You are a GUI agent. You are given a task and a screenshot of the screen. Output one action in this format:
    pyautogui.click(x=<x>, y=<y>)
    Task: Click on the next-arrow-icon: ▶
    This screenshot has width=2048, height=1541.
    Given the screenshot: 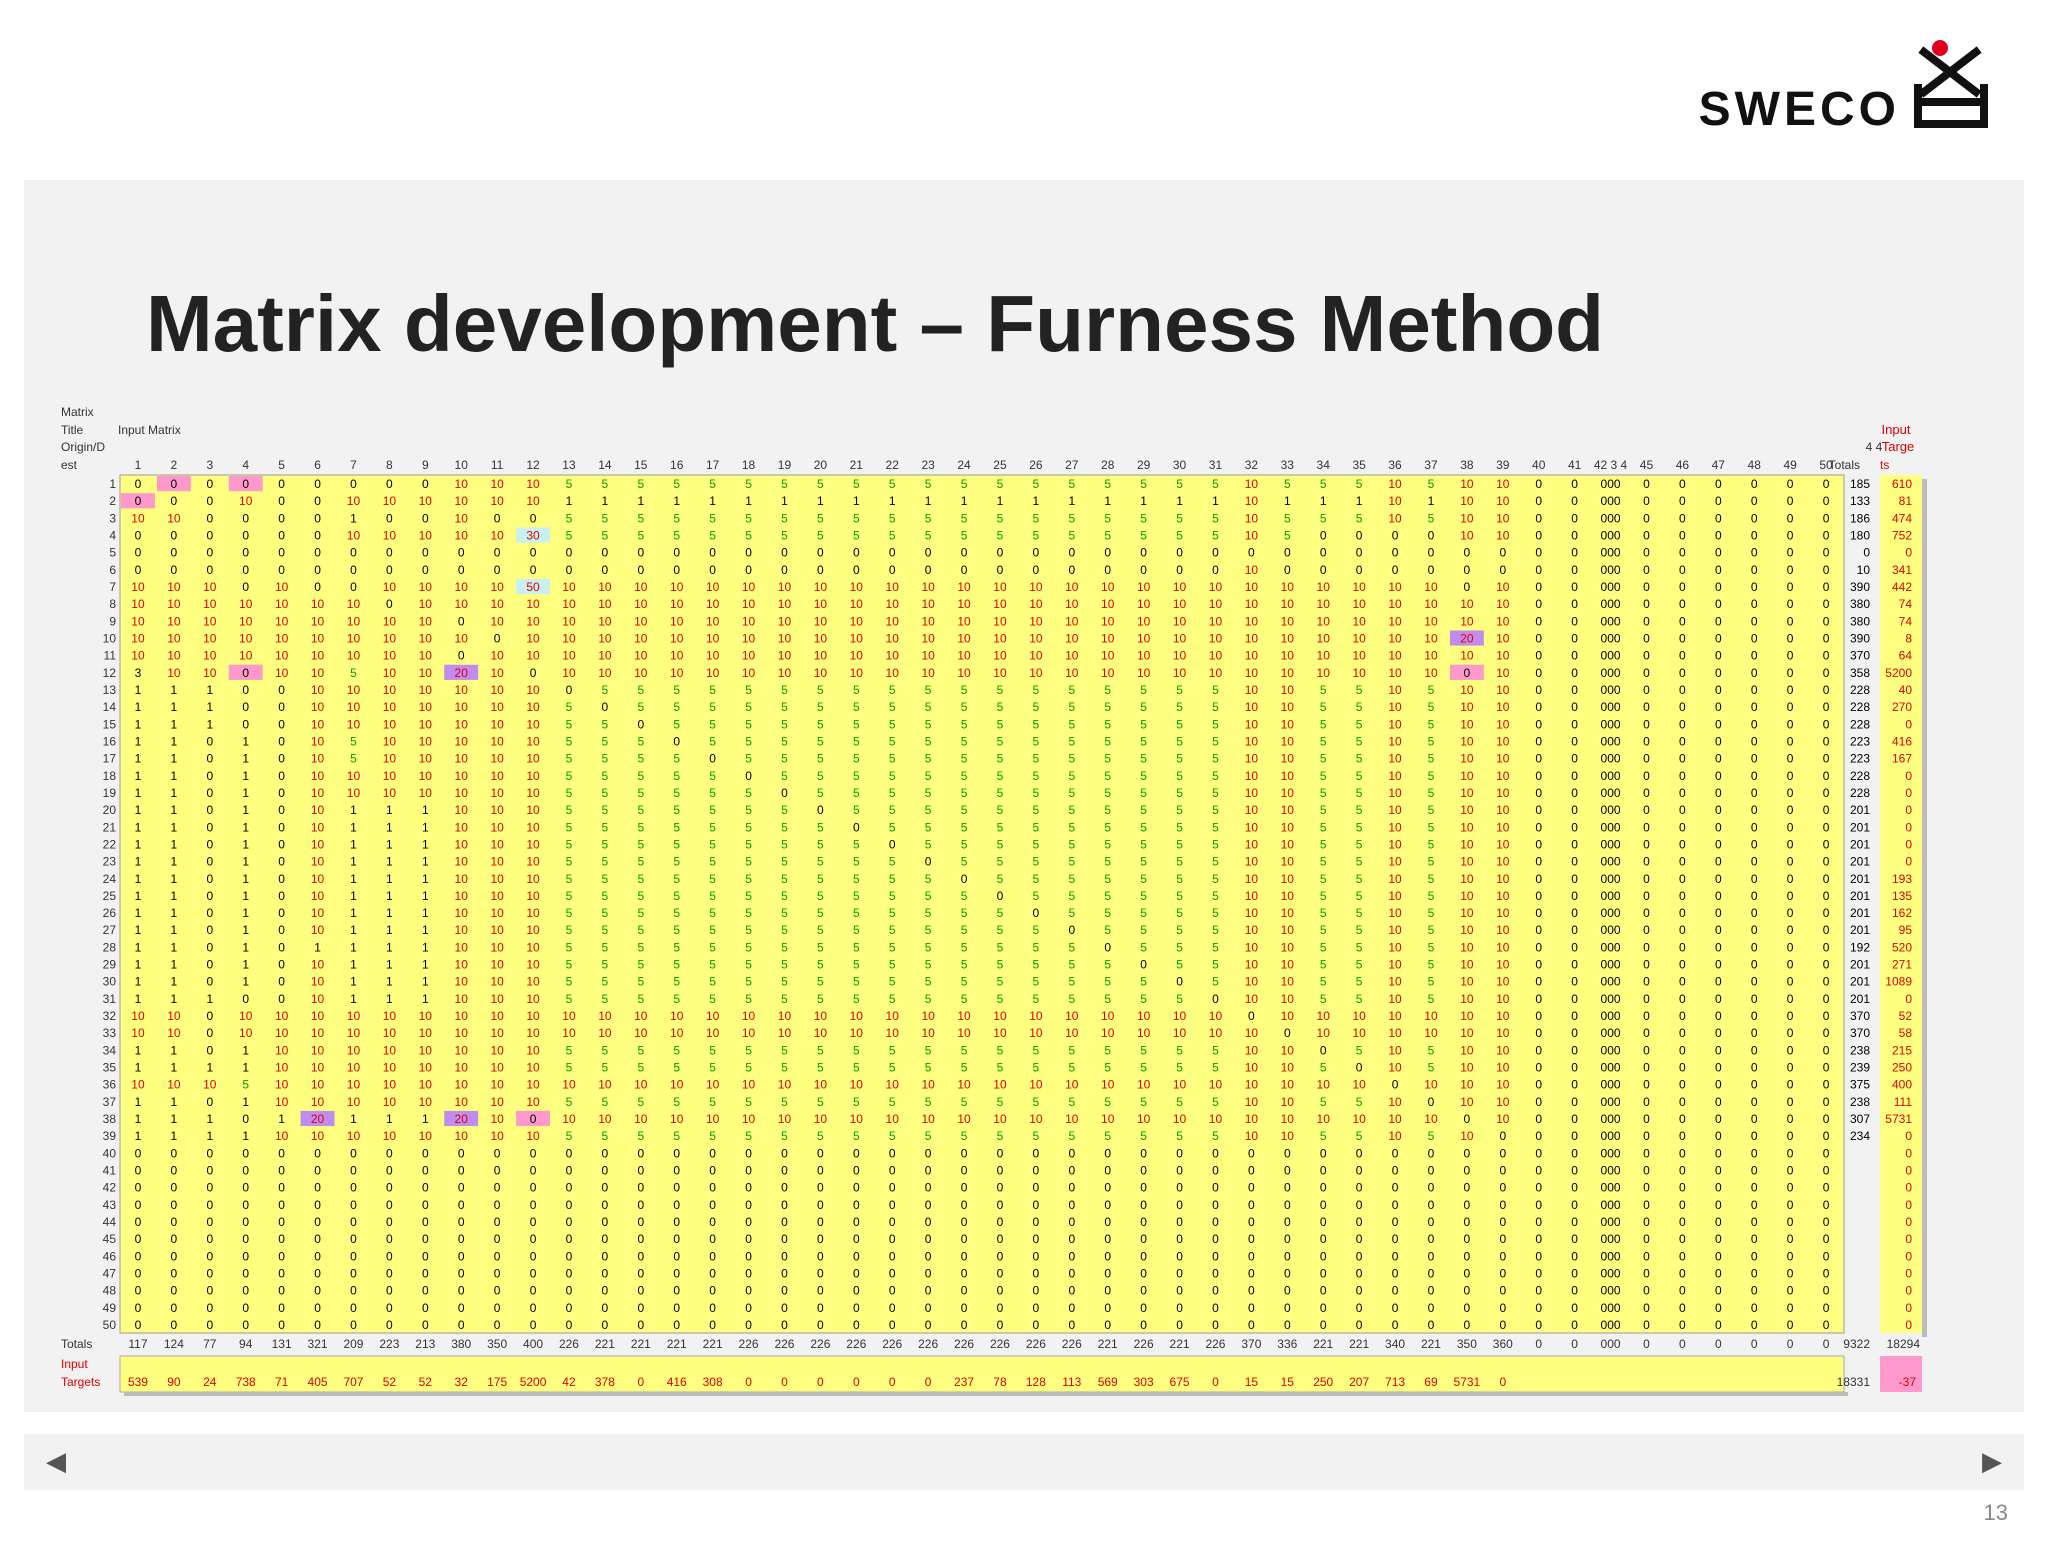 What is the action you would take?
    pyautogui.click(x=1992, y=1461)
    